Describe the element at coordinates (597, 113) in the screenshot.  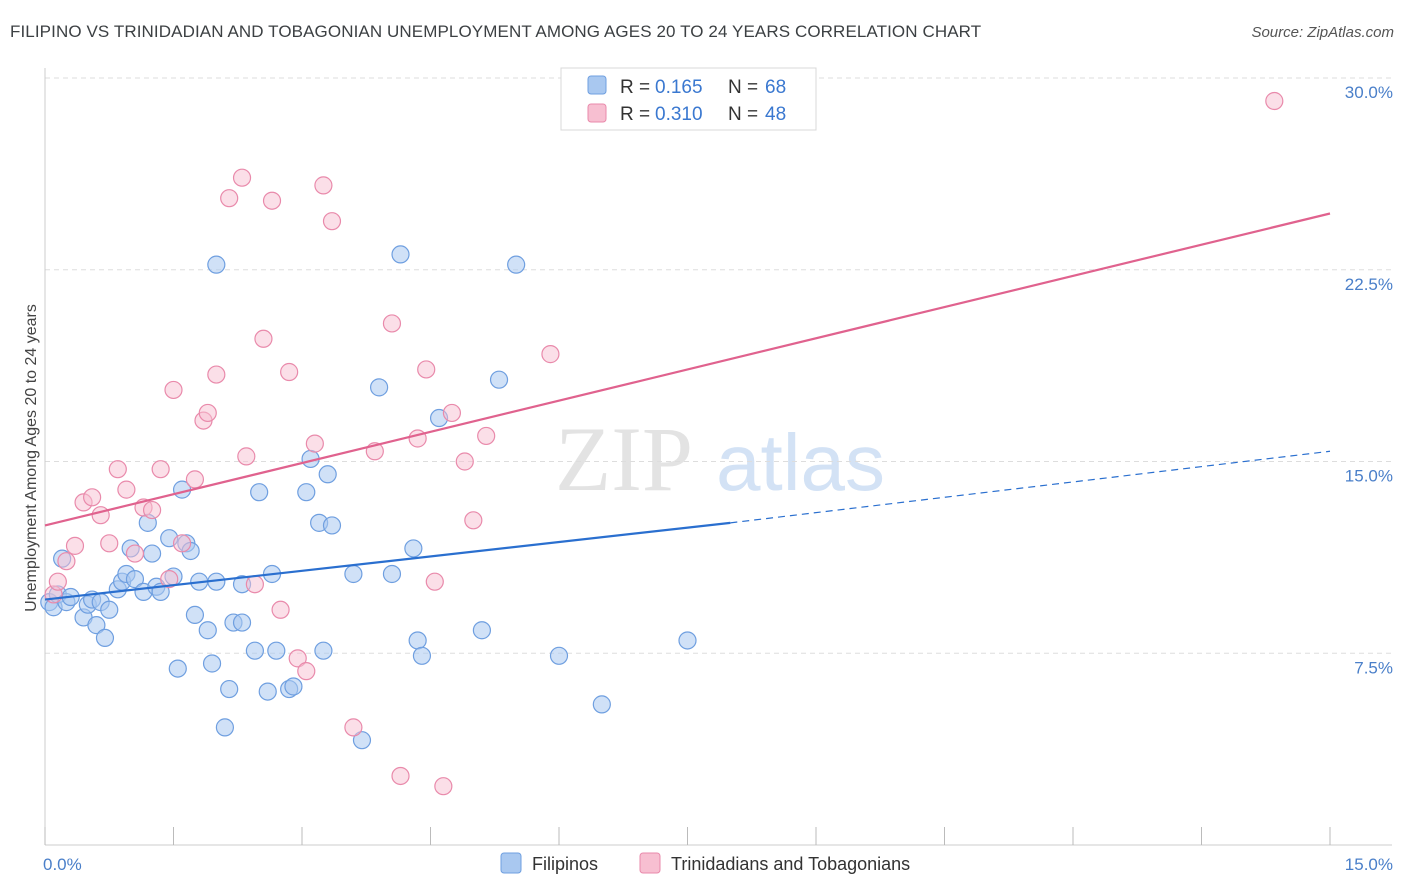
I see `legend-swatch-trinidadians` at that location.